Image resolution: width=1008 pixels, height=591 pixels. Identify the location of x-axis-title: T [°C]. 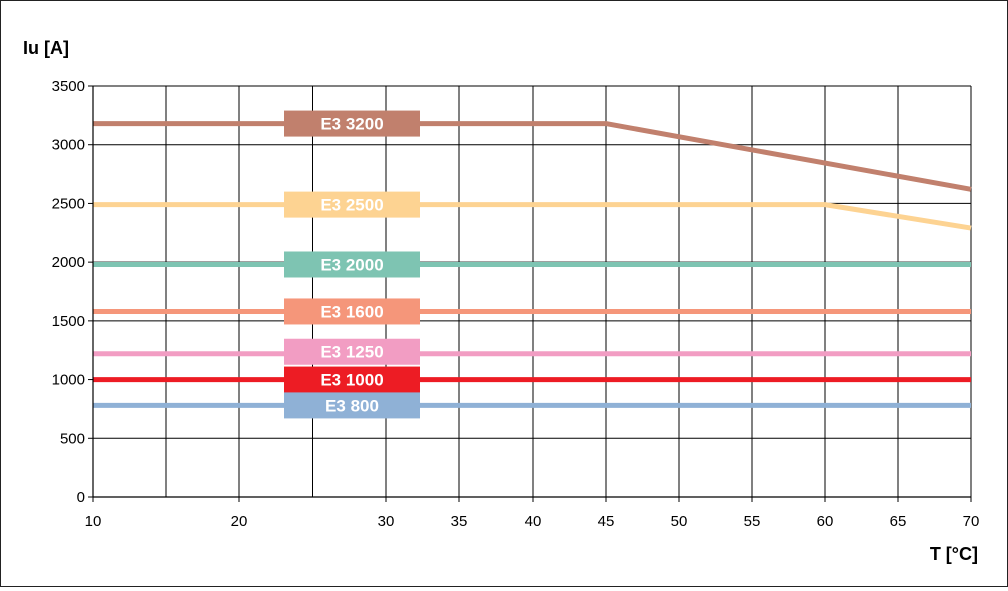
(954, 554).